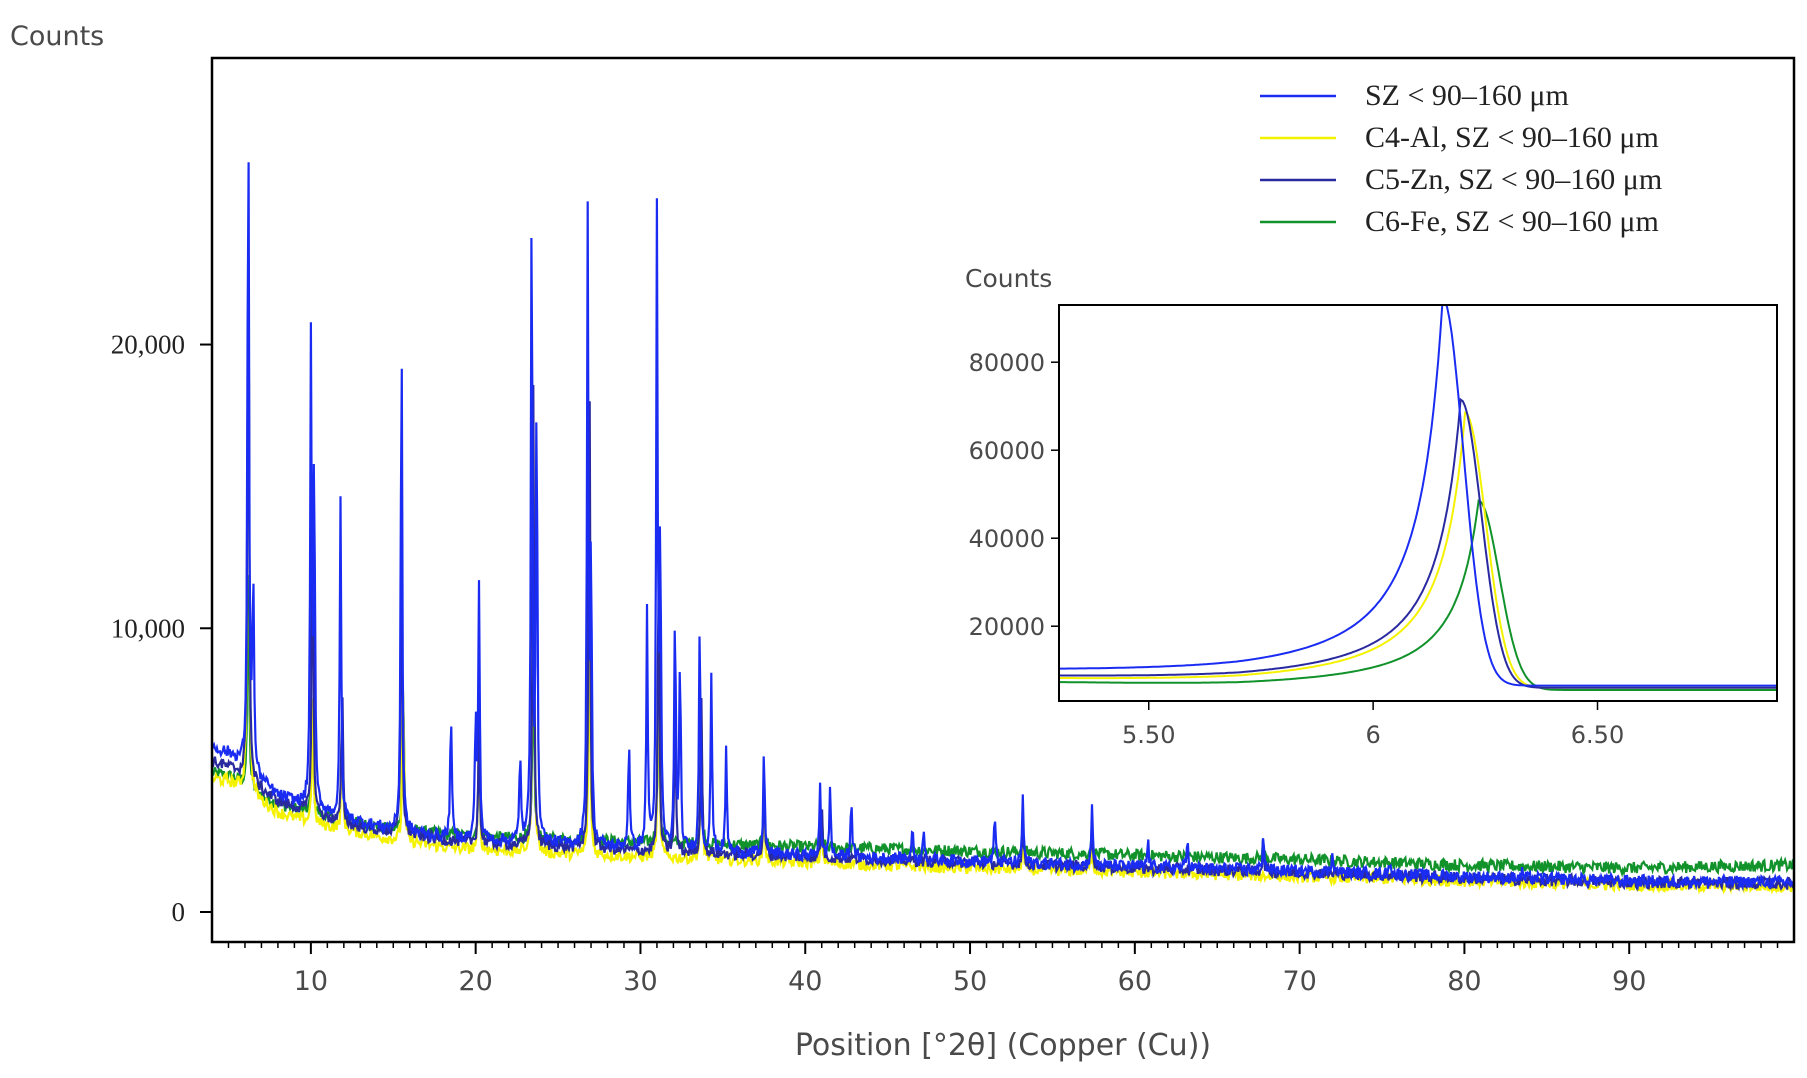  I want to click on inset-y-tick-label: 80000, so click(1007, 363).